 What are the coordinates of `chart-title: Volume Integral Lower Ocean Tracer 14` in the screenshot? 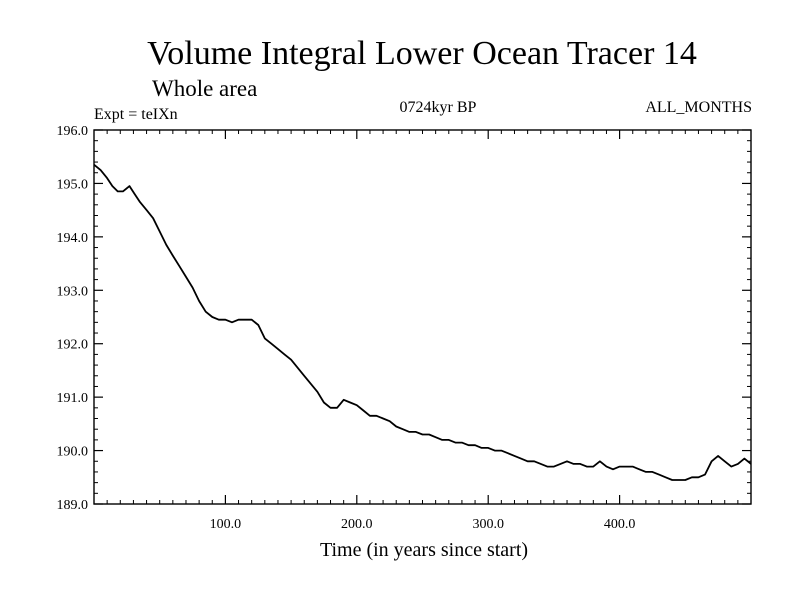 It's located at (422, 53).